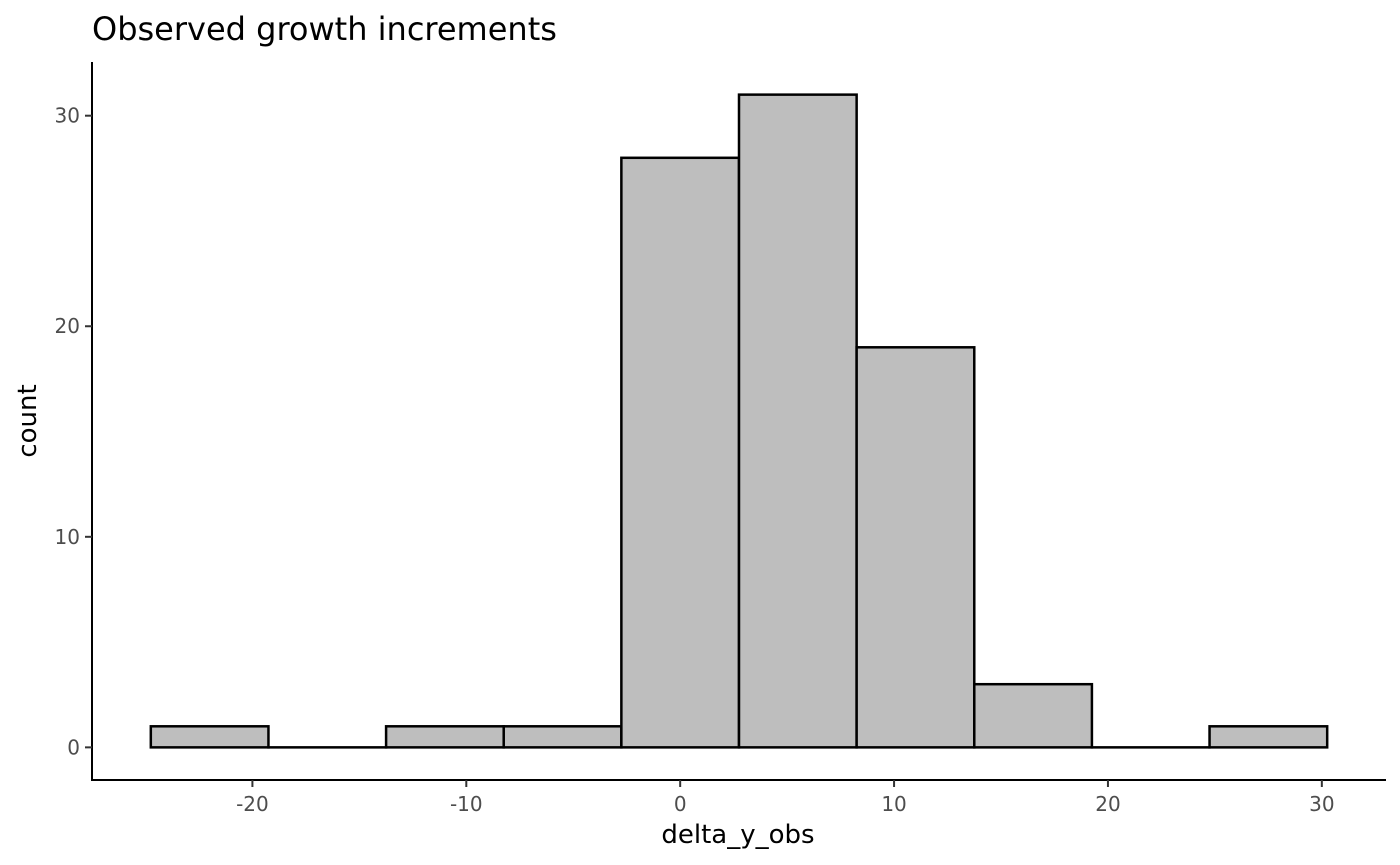  I want to click on y-tick-label: 20, so click(67, 326).